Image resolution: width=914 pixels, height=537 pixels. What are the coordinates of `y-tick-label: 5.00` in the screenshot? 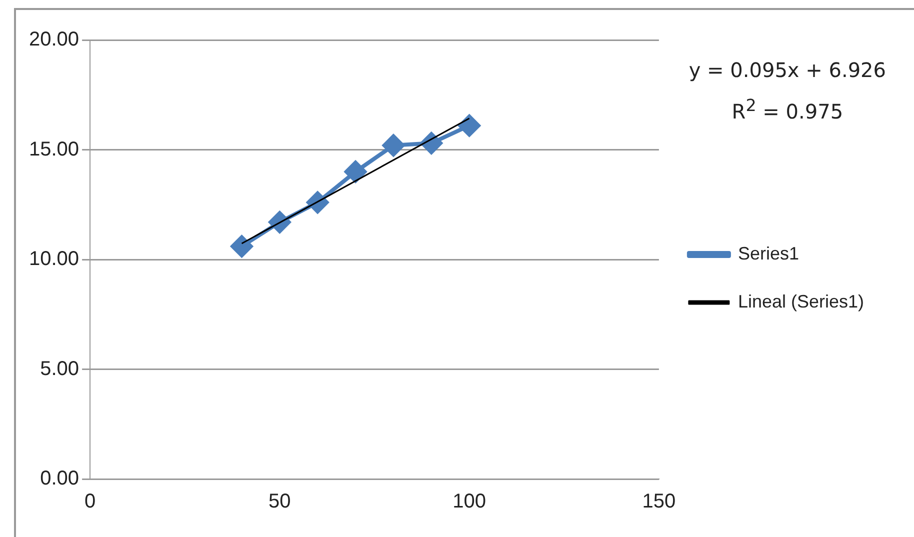 It's located at (60, 369).